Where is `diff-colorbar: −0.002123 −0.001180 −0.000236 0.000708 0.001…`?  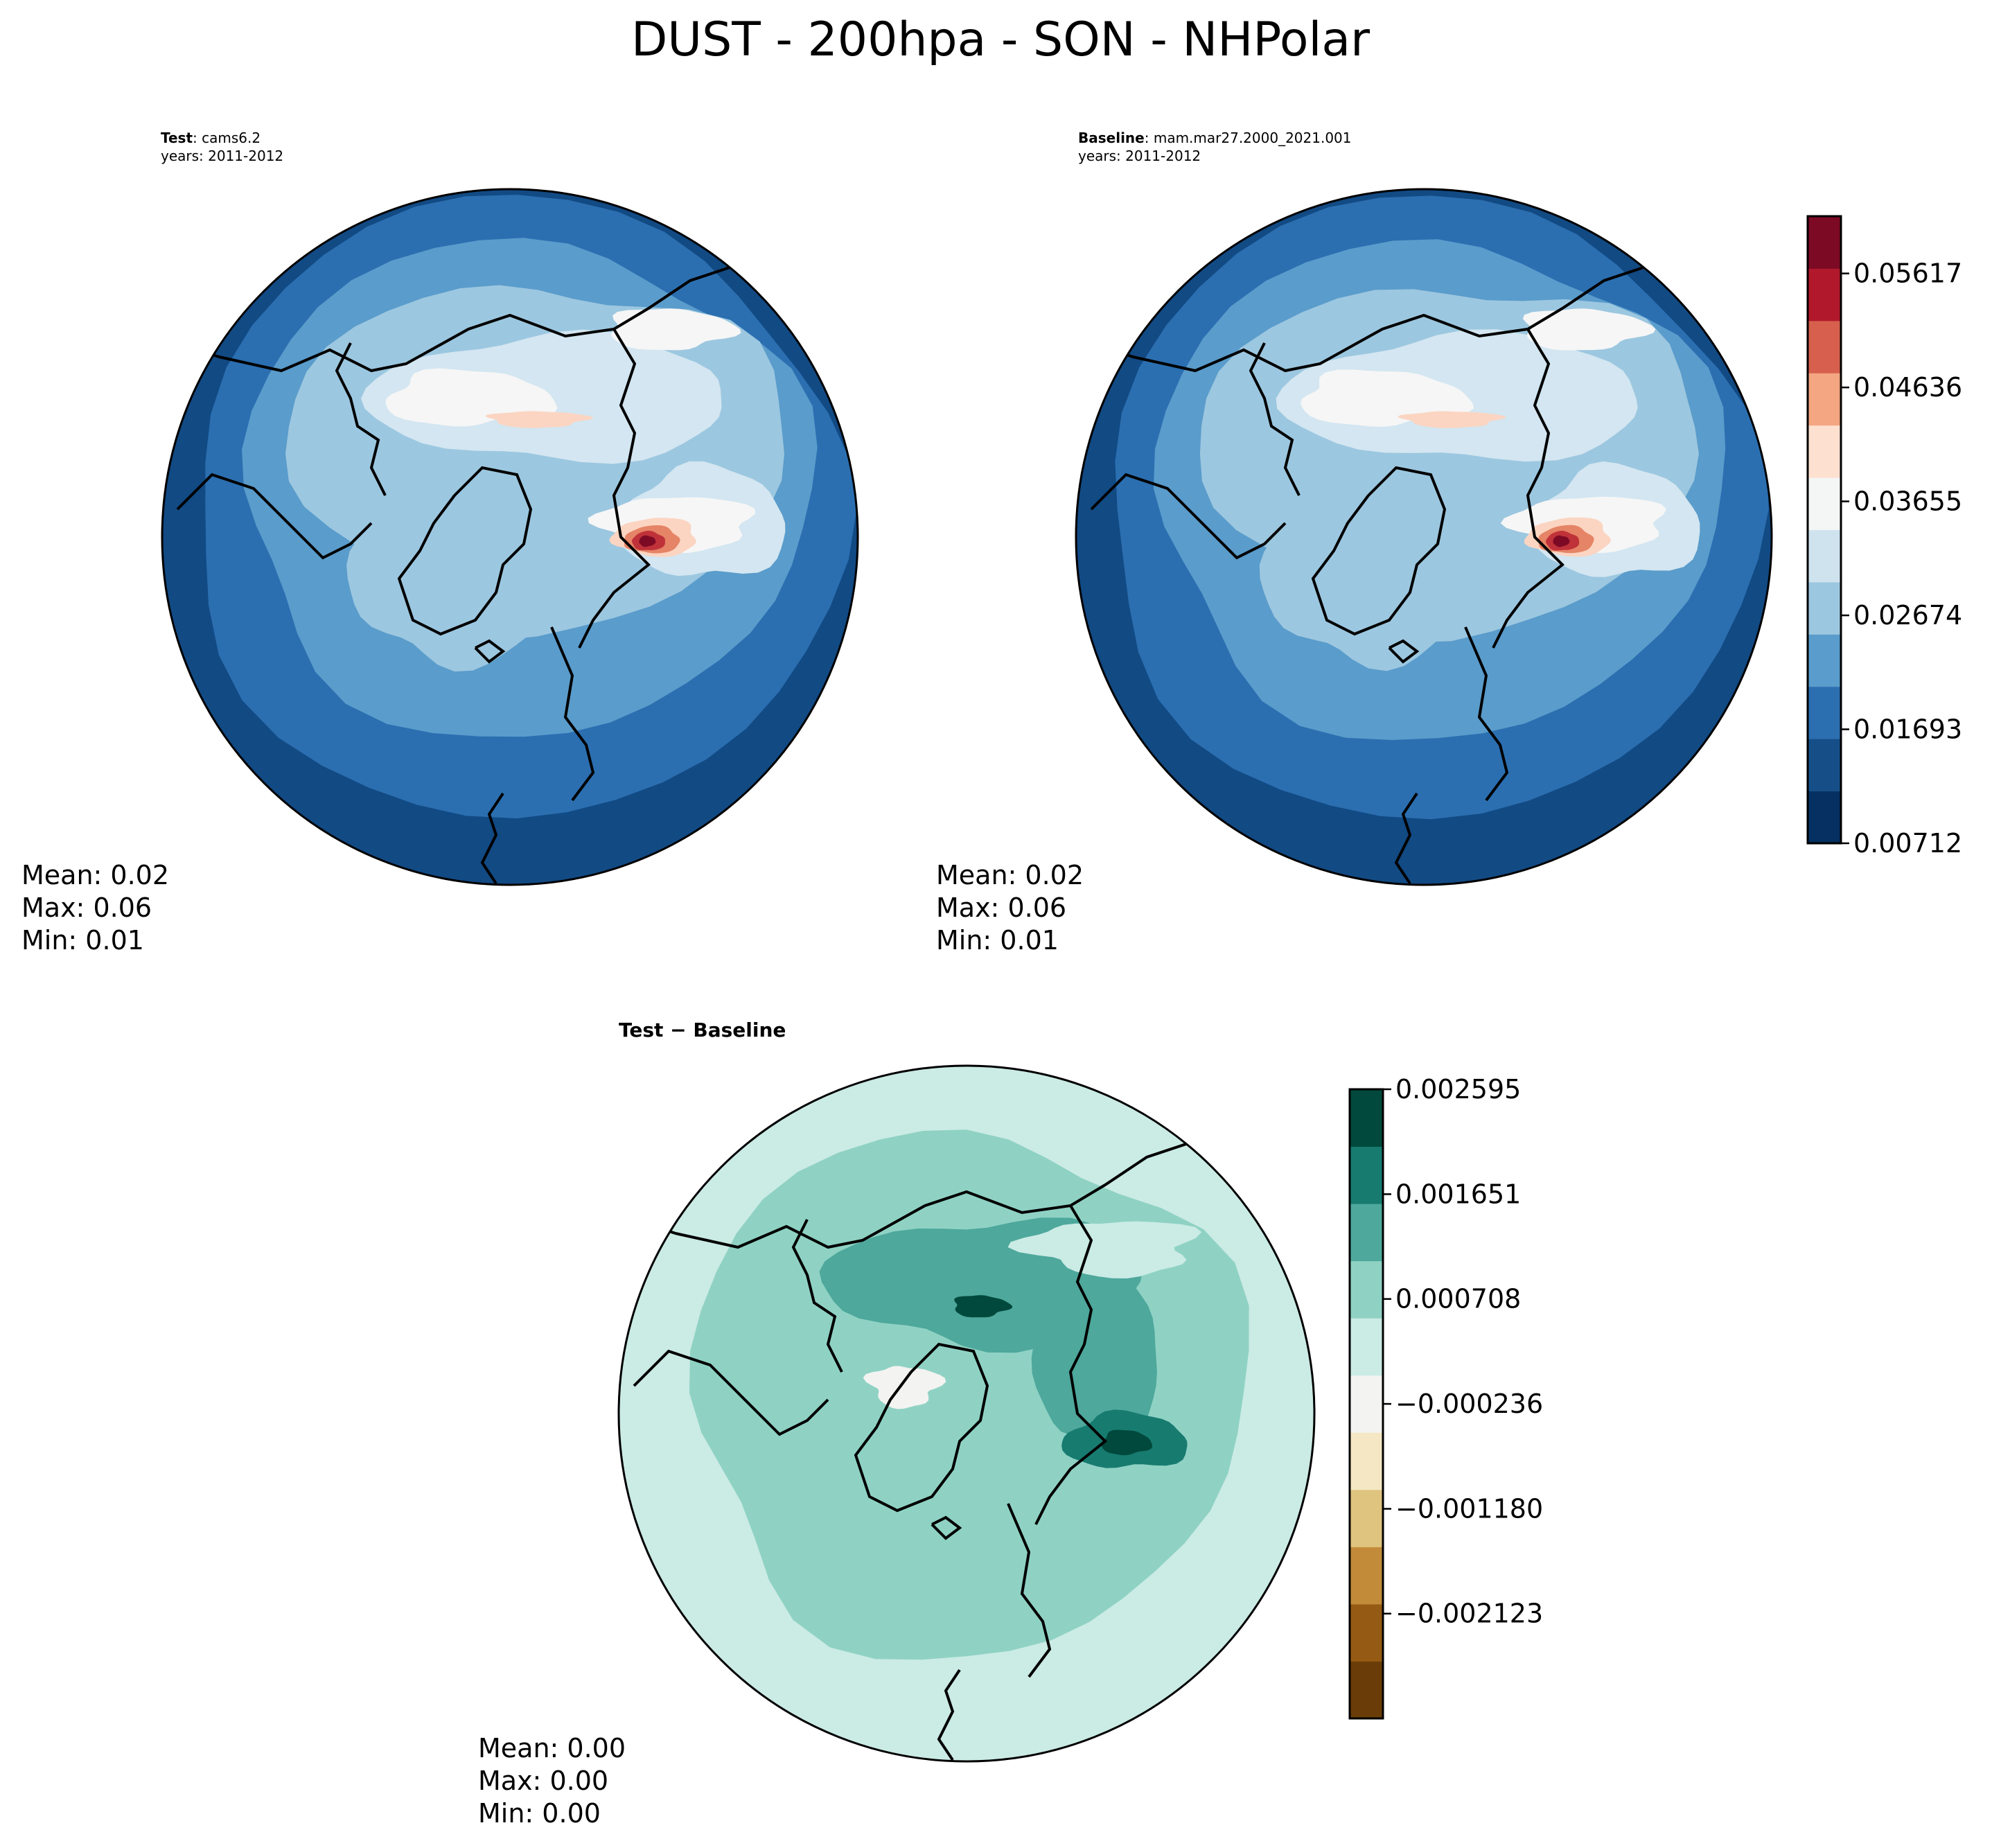
diff-colorbar: −0.002123 −0.001180 −0.000236 0.000708 0.001… is located at coordinates (1445, 1397).